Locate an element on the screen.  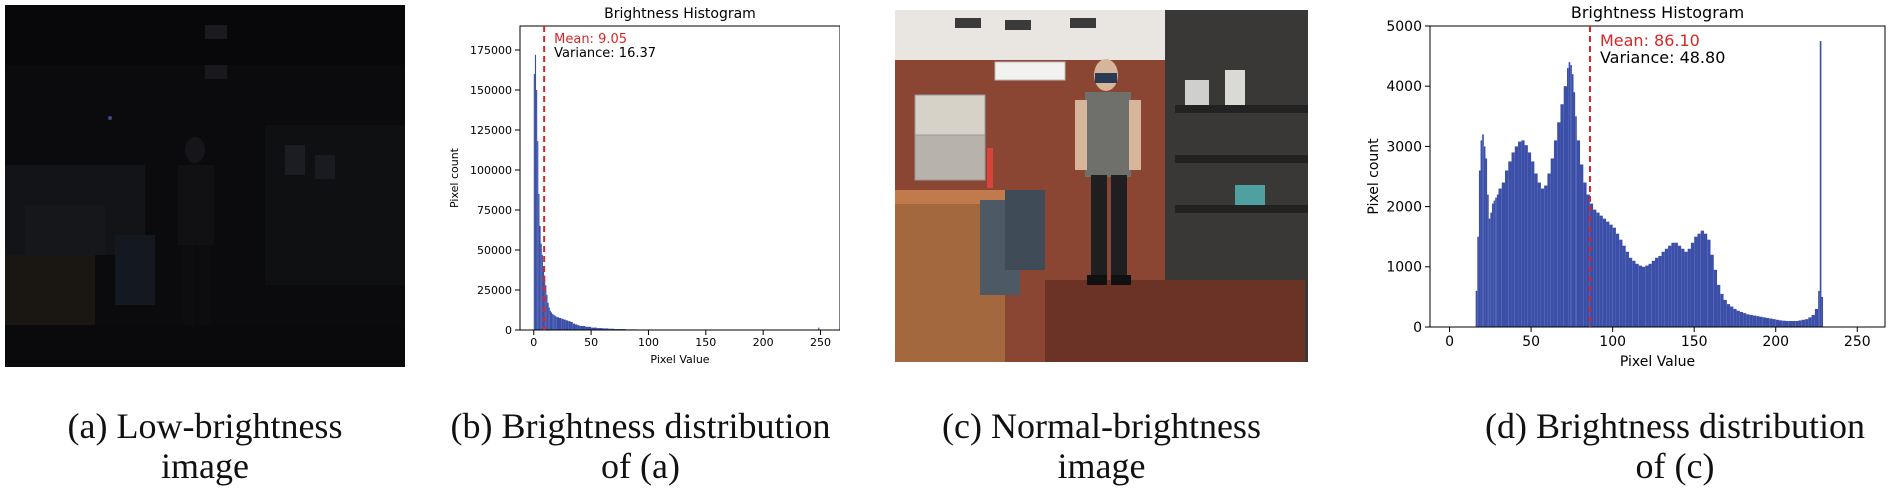
y-tick-label: 0 is located at coordinates (1417, 328).